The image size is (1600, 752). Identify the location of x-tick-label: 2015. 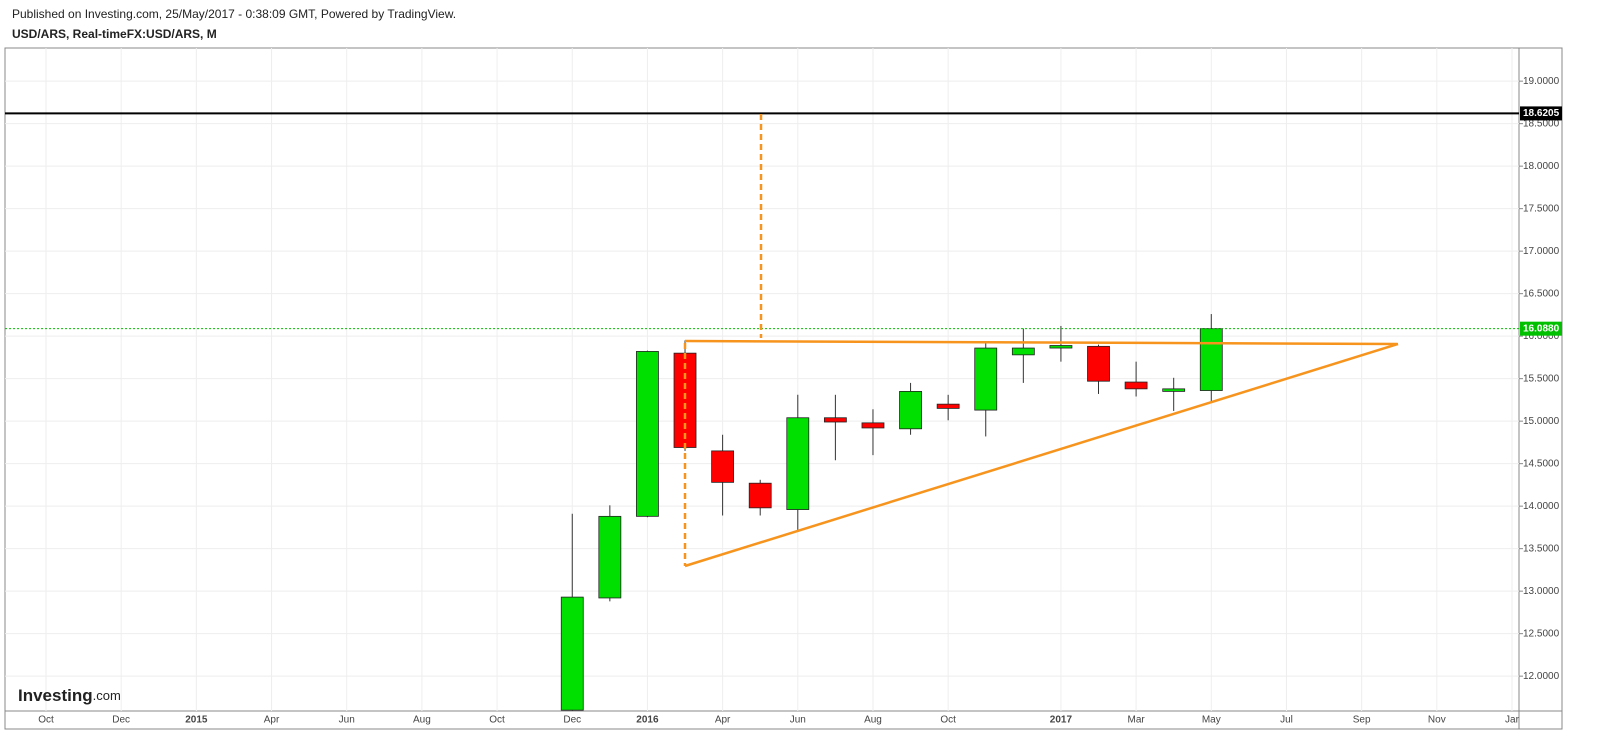
(196, 720).